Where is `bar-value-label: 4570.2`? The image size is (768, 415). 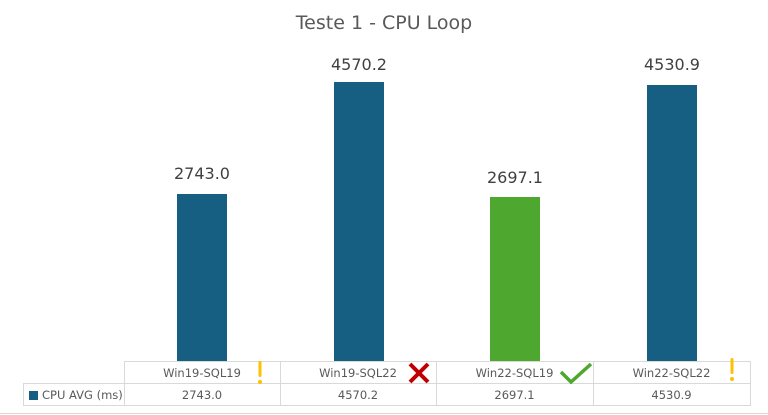 bar-value-label: 4570.2 is located at coordinates (359, 64).